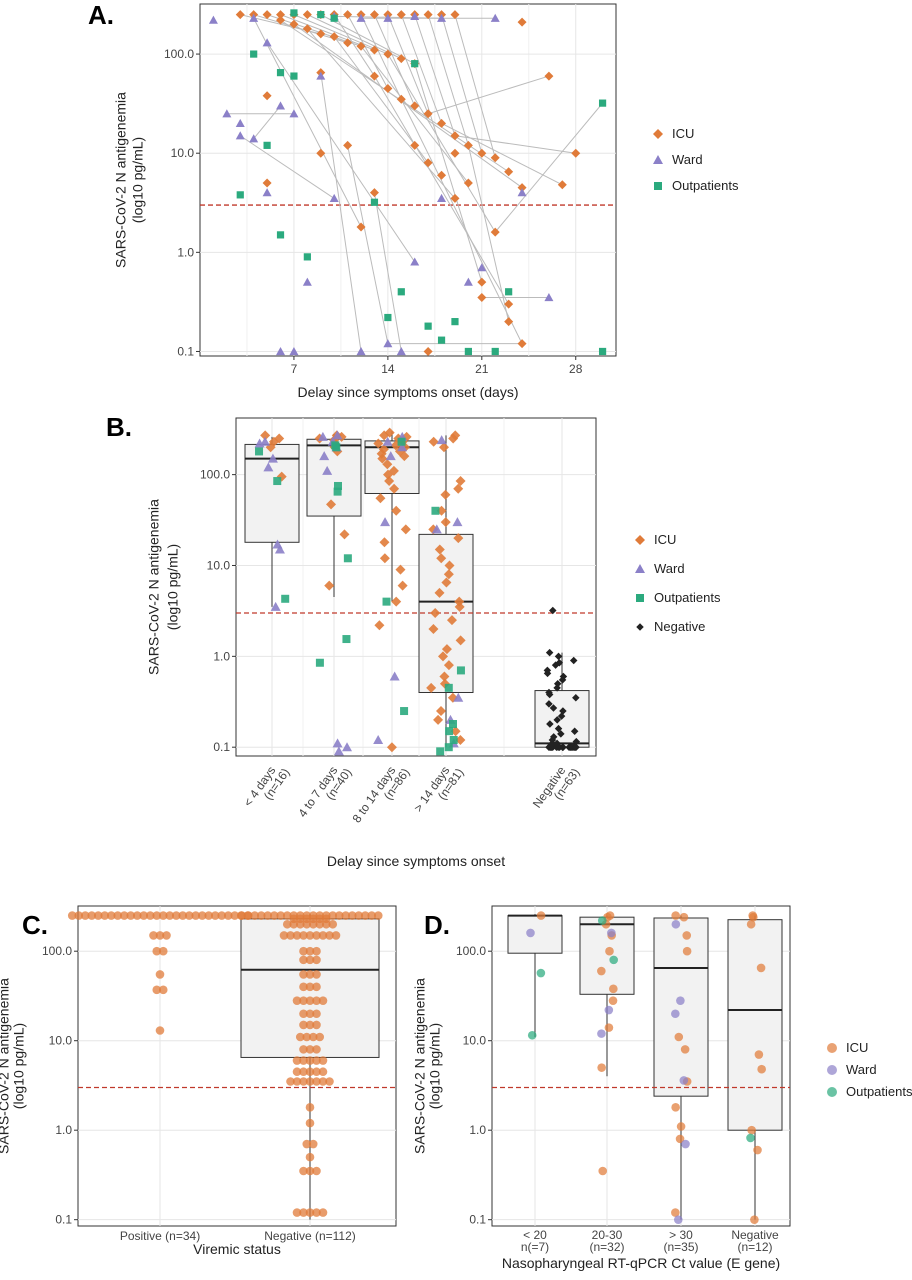 Image resolution: width=912 pixels, height=1280 pixels. I want to click on panel-b-legend-marker-icu, so click(640, 540).